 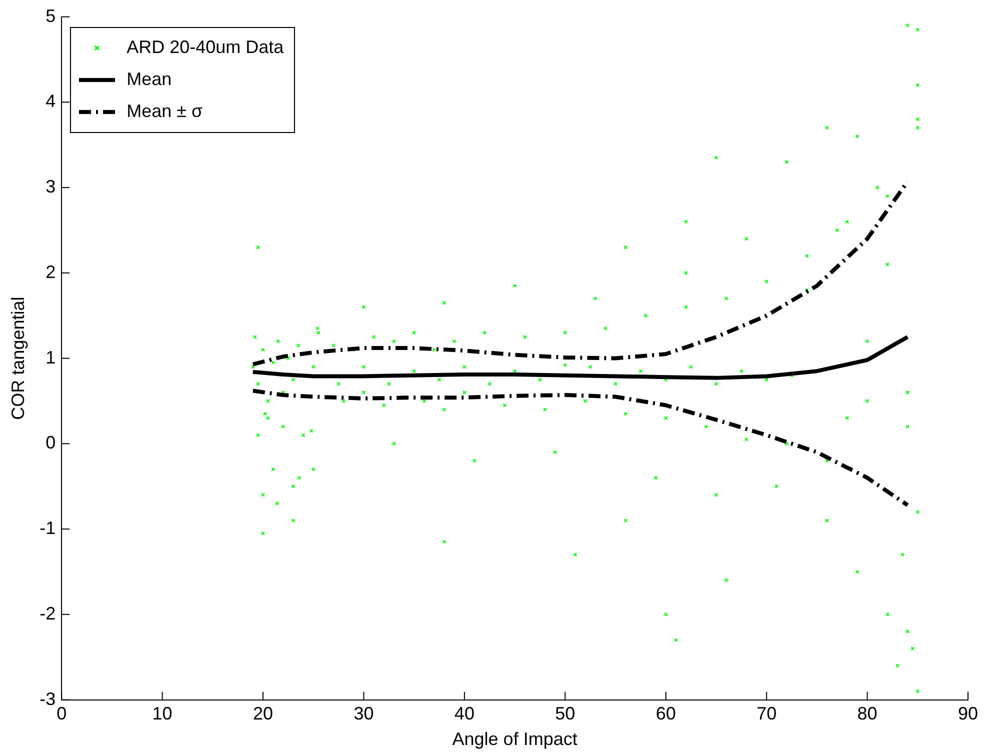 What do you see at coordinates (580, 448) in the screenshot?
I see `line-series` at bounding box center [580, 448].